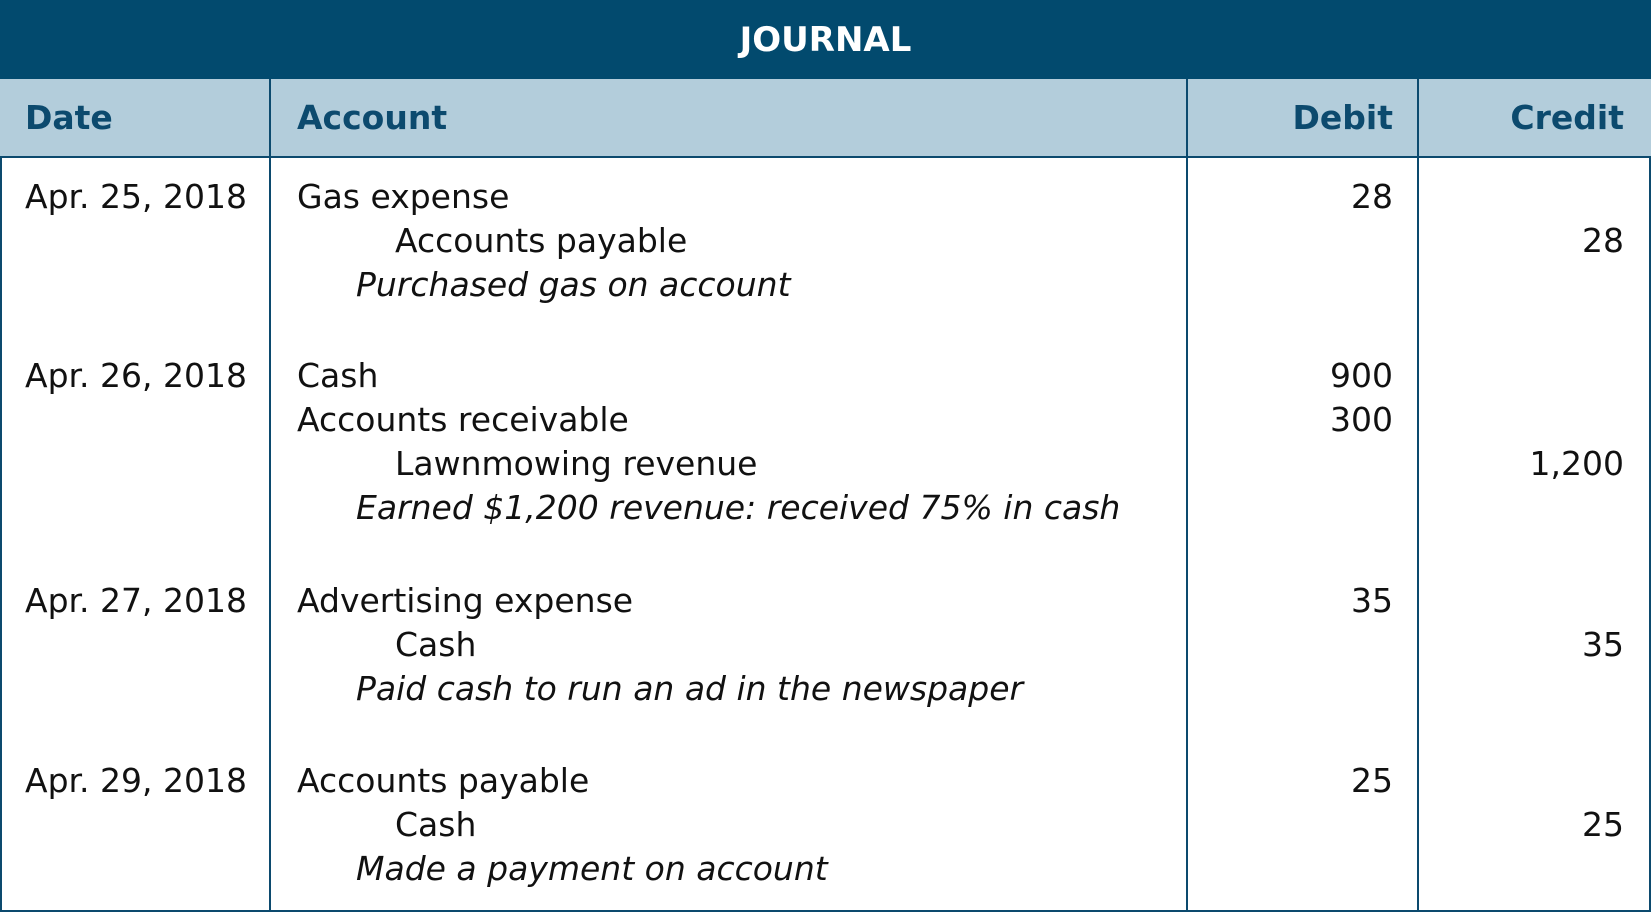 The height and width of the screenshot is (912, 1651). Describe the element at coordinates (136, 375) in the screenshot. I see `entry-date: Apr. 26, 2018` at that location.